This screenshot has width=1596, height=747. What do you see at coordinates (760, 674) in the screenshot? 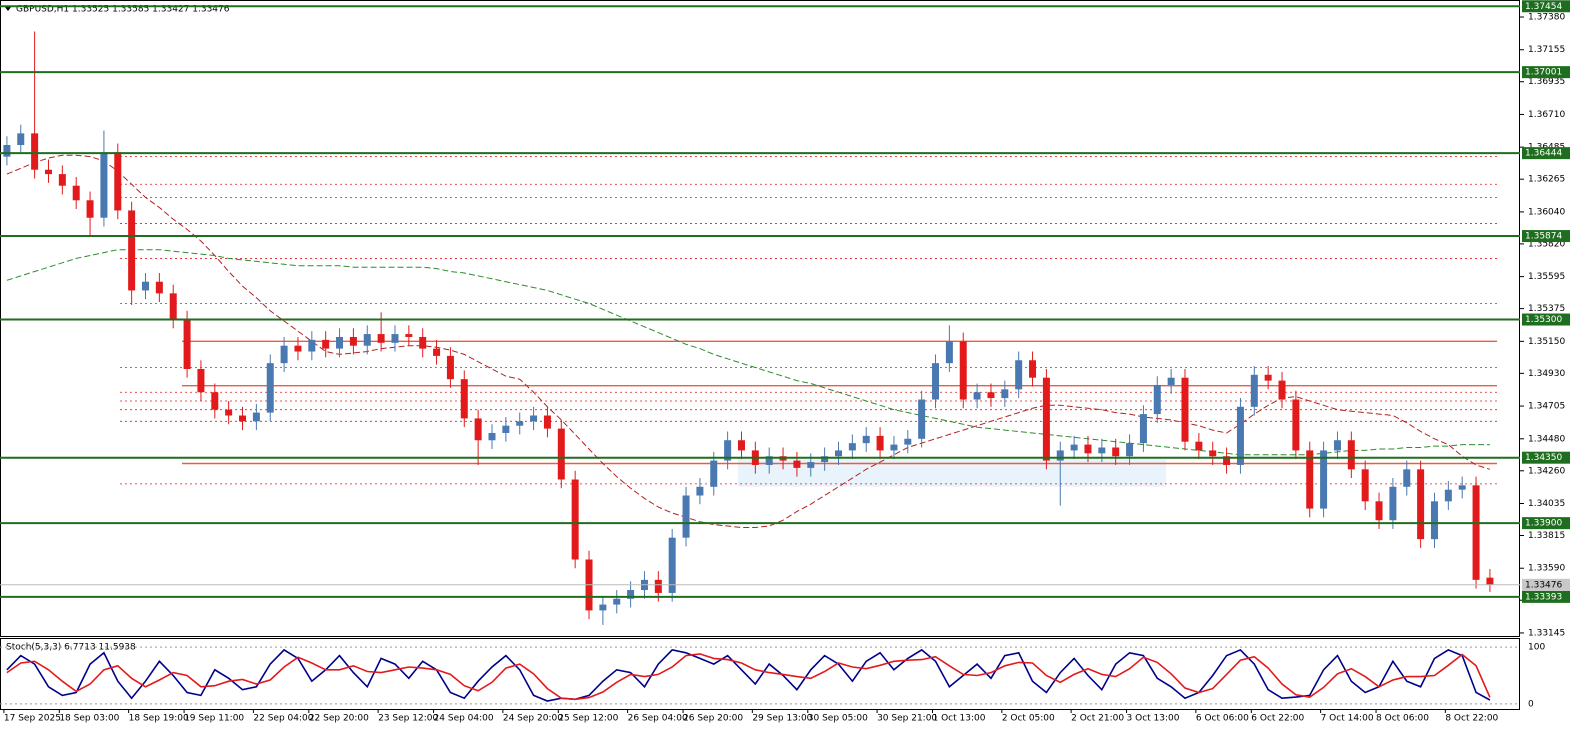
I see `stoch-panel-frame` at bounding box center [760, 674].